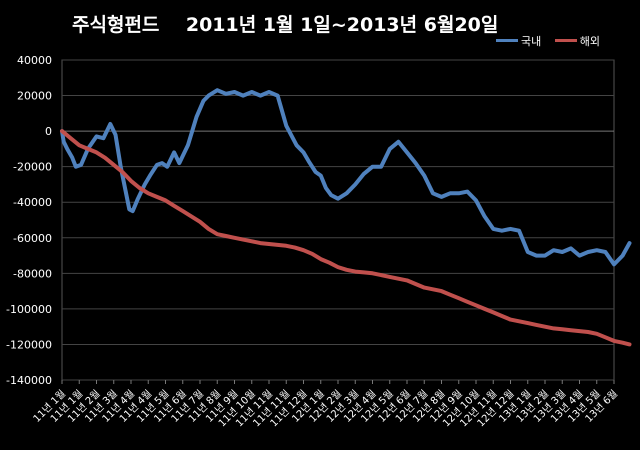 This screenshot has width=640, height=450. What do you see at coordinates (507, 40) in the screenshot?
I see `legend-swatch-domestic` at bounding box center [507, 40].